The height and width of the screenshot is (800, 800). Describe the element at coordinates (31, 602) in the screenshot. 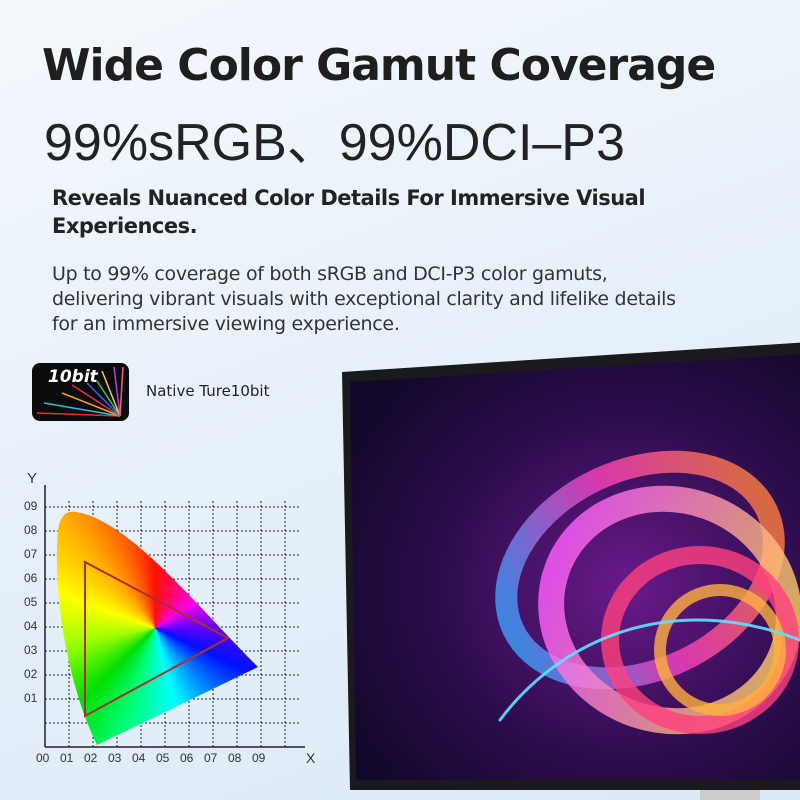

I see `y-tick-label: 05` at that location.